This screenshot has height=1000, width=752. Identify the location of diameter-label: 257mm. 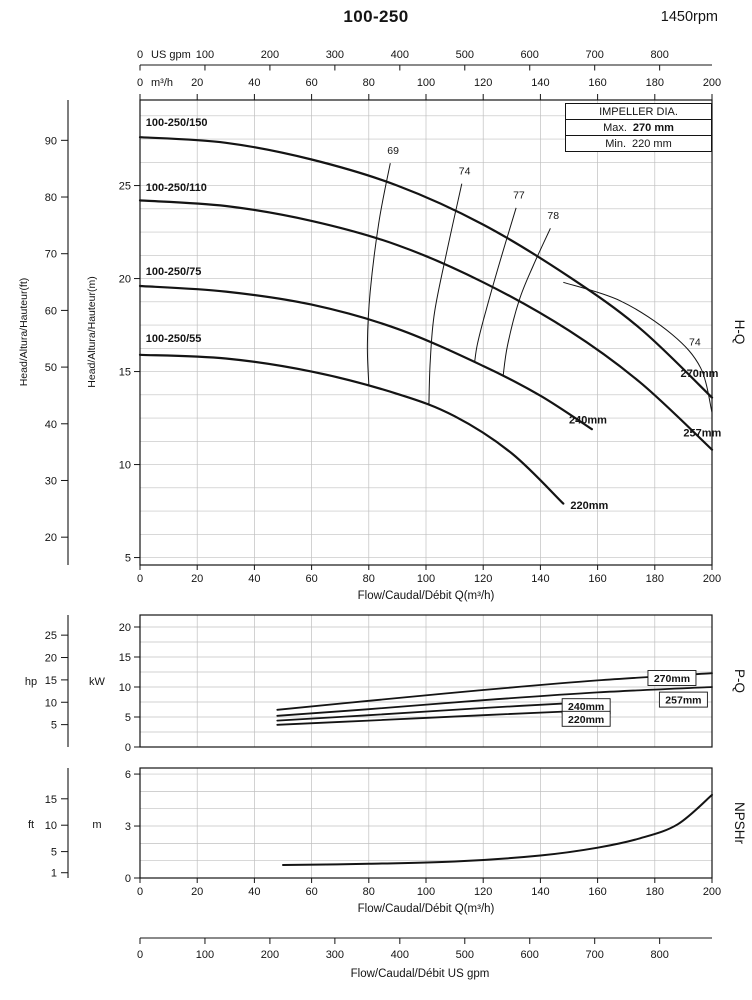
(702, 434).